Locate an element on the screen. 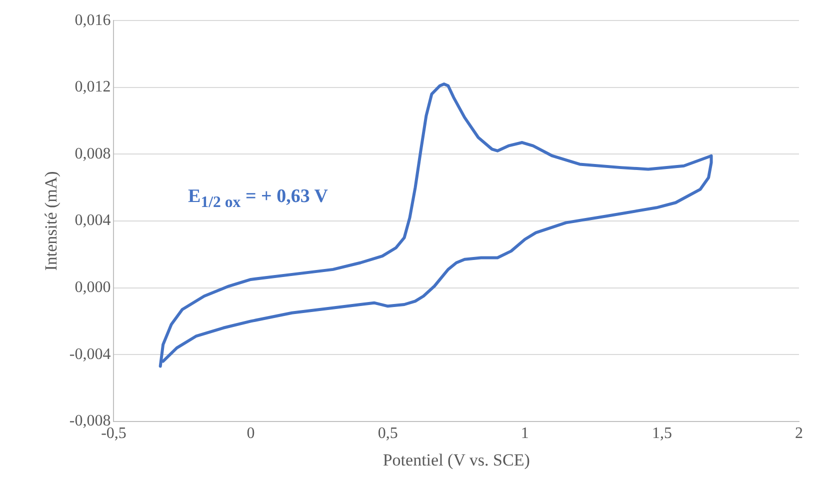 Image resolution: width=817 pixels, height=483 pixels. y-axis-title: Intensité (mA) is located at coordinates (51, 221).